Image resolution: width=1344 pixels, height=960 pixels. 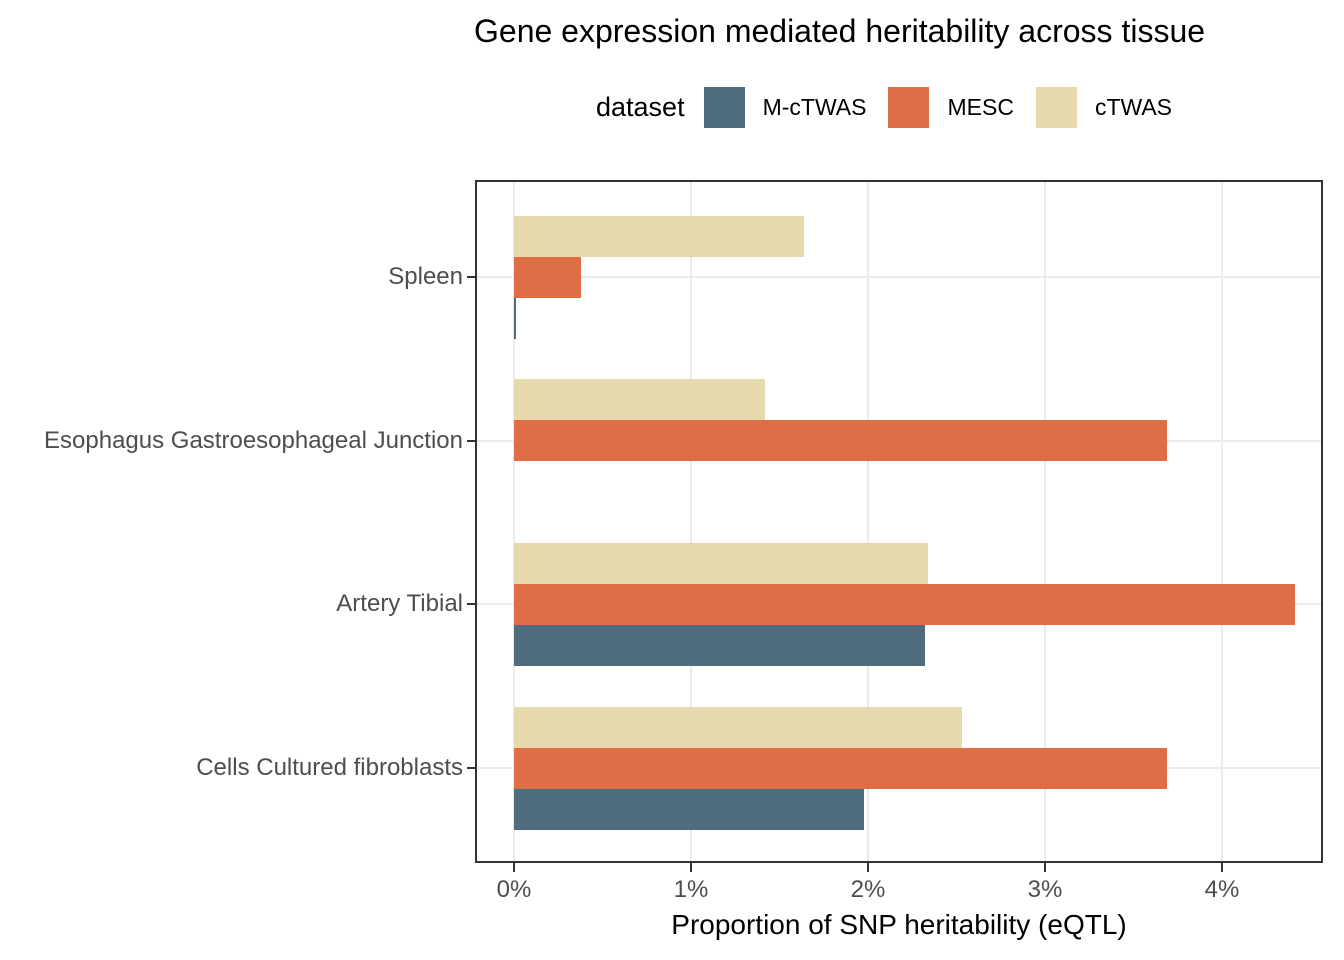 What do you see at coordinates (980, 106) in the screenshot?
I see `legend-label-mesc: MESC` at bounding box center [980, 106].